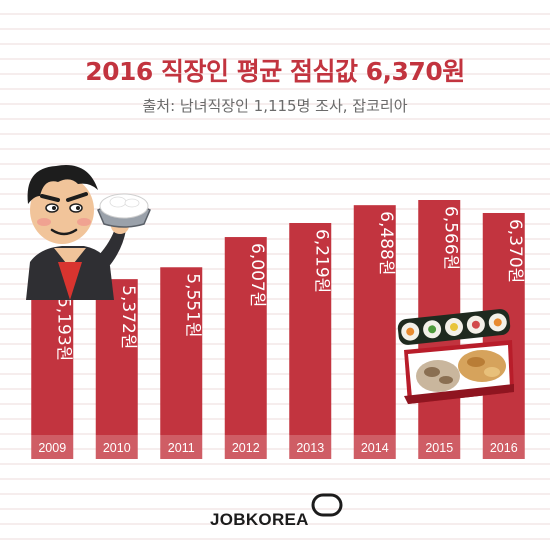 This screenshot has height=550, width=550. Describe the element at coordinates (88, 232) in the screenshot. I see `cartoon-man-illustration` at that location.